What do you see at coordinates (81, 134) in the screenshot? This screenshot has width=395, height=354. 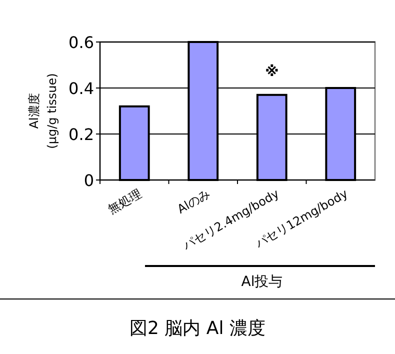 I see `y-tick-label: 0.2` at bounding box center [81, 134].